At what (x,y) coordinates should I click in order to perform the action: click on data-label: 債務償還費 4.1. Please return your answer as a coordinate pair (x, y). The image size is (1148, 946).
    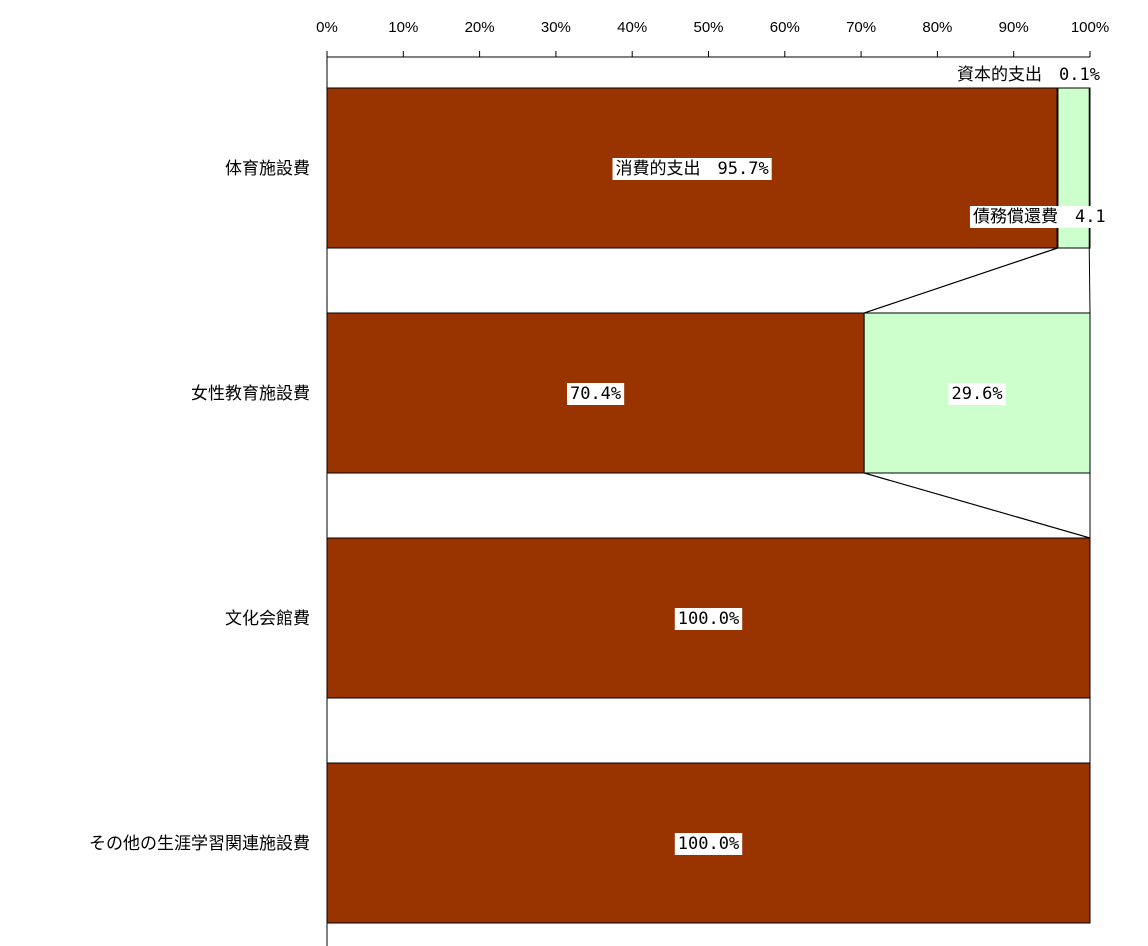
    Looking at the image, I should click on (1039, 217).